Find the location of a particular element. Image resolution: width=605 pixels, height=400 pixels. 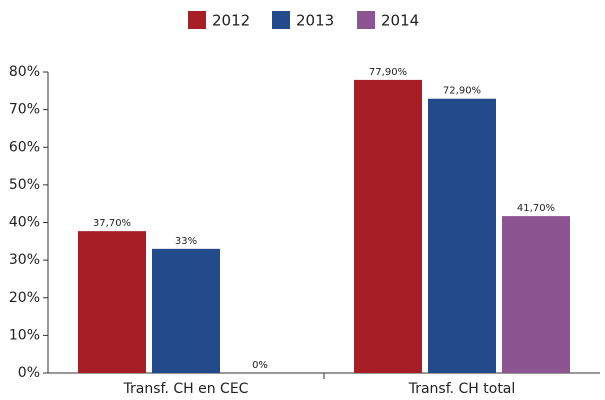

y-tick-label: 70% is located at coordinates (24, 110).